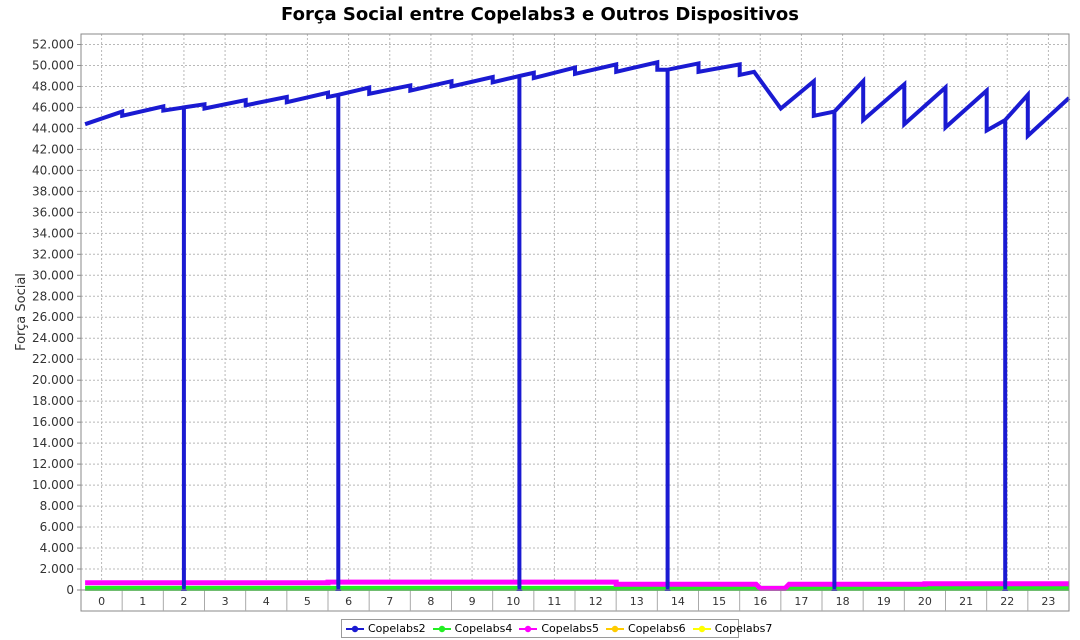 The image size is (1080, 640). I want to click on legend-label: Copelabs5, so click(570, 628).